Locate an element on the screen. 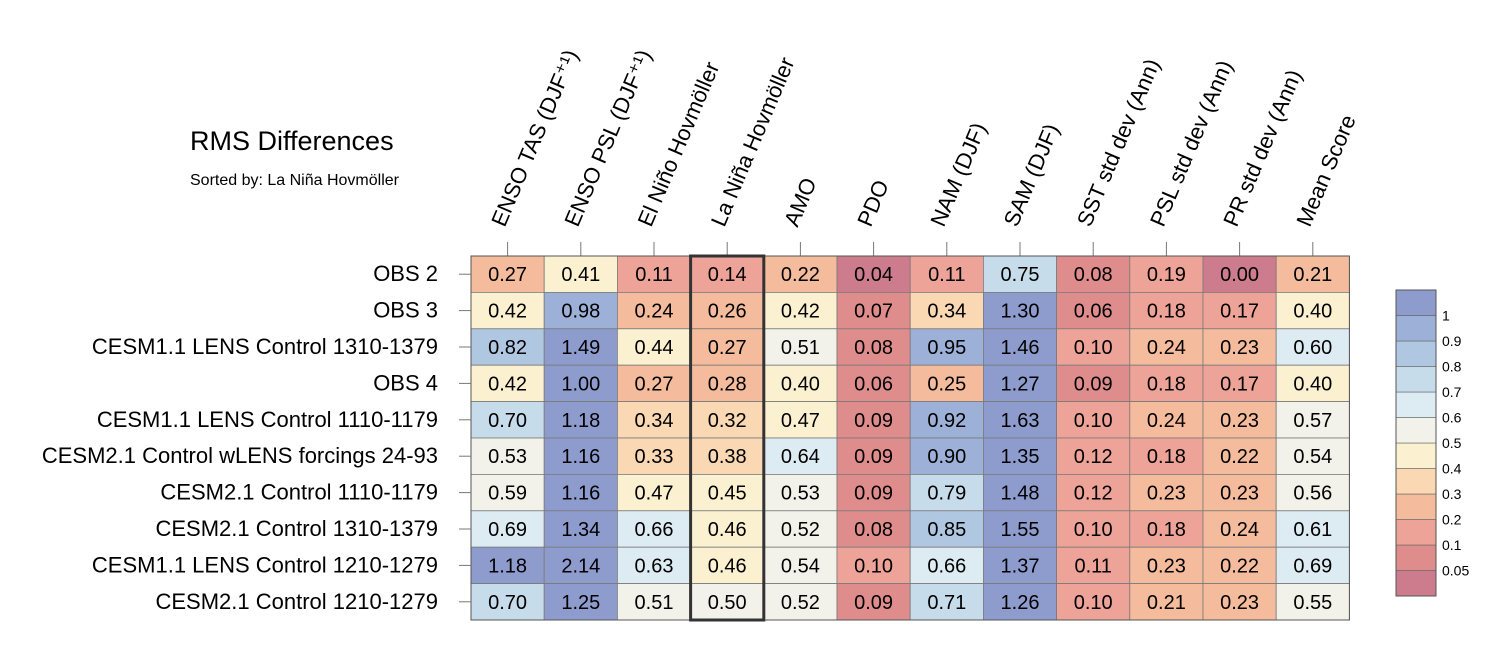 This screenshot has height=651, width=1502. cell-value-label: 0.27 is located at coordinates (507, 275).